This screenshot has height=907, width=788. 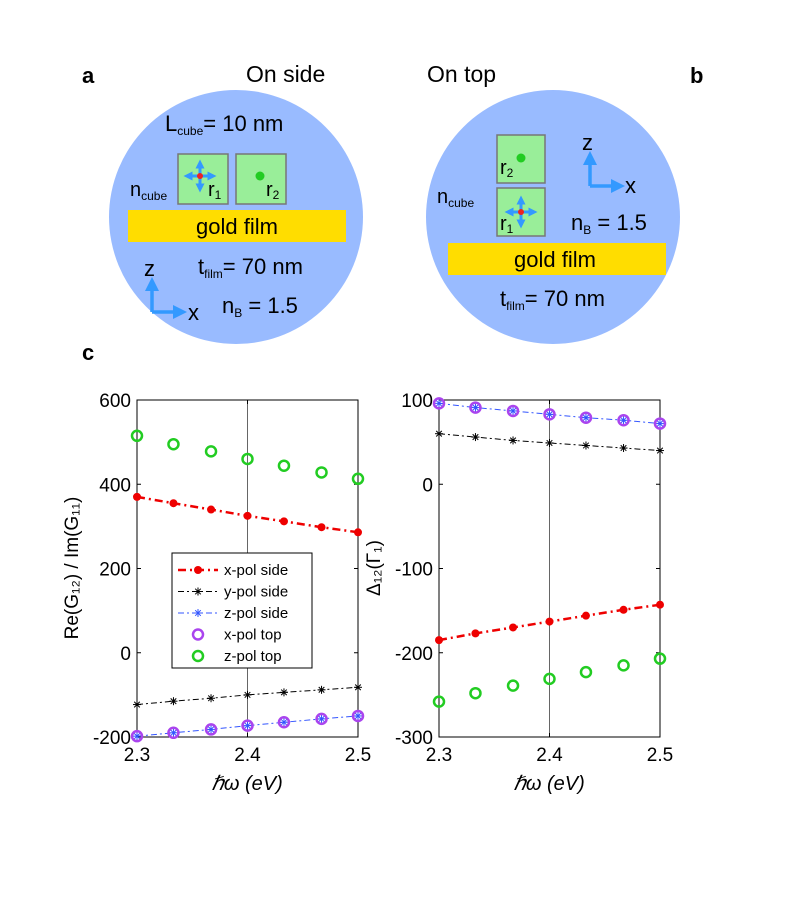 I want to click on axes-zx-icon-b, so click(x=604, y=172).